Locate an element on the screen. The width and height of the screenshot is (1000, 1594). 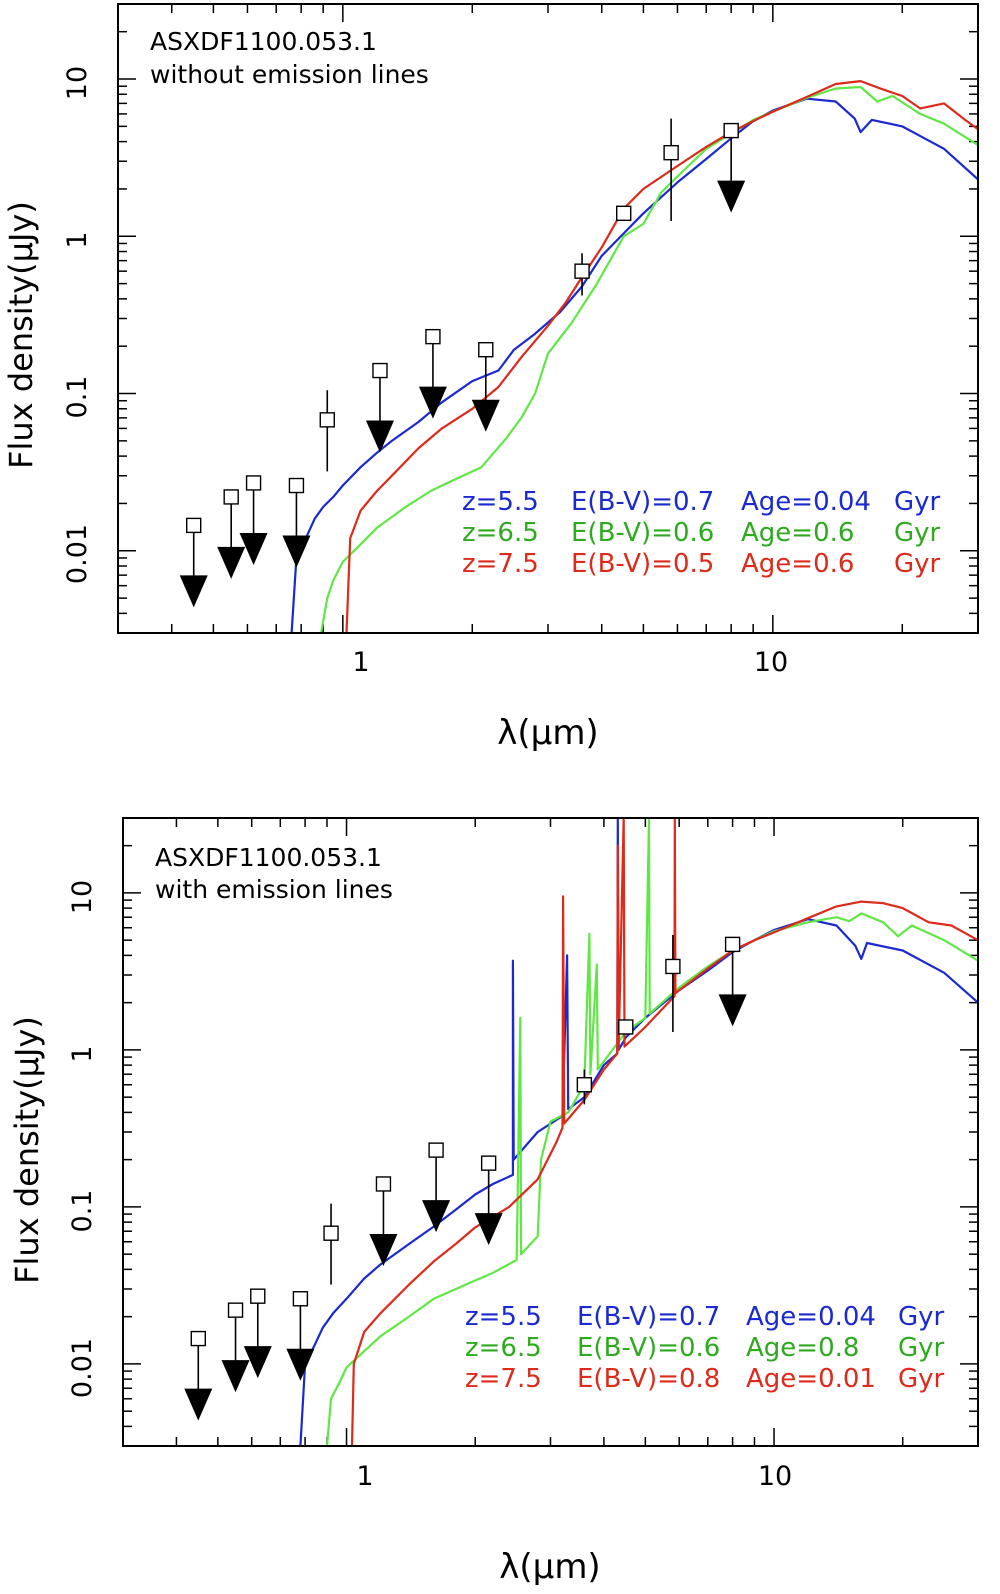
bottom-legend-age-2: Age=0.01 is located at coordinates (811, 1379).